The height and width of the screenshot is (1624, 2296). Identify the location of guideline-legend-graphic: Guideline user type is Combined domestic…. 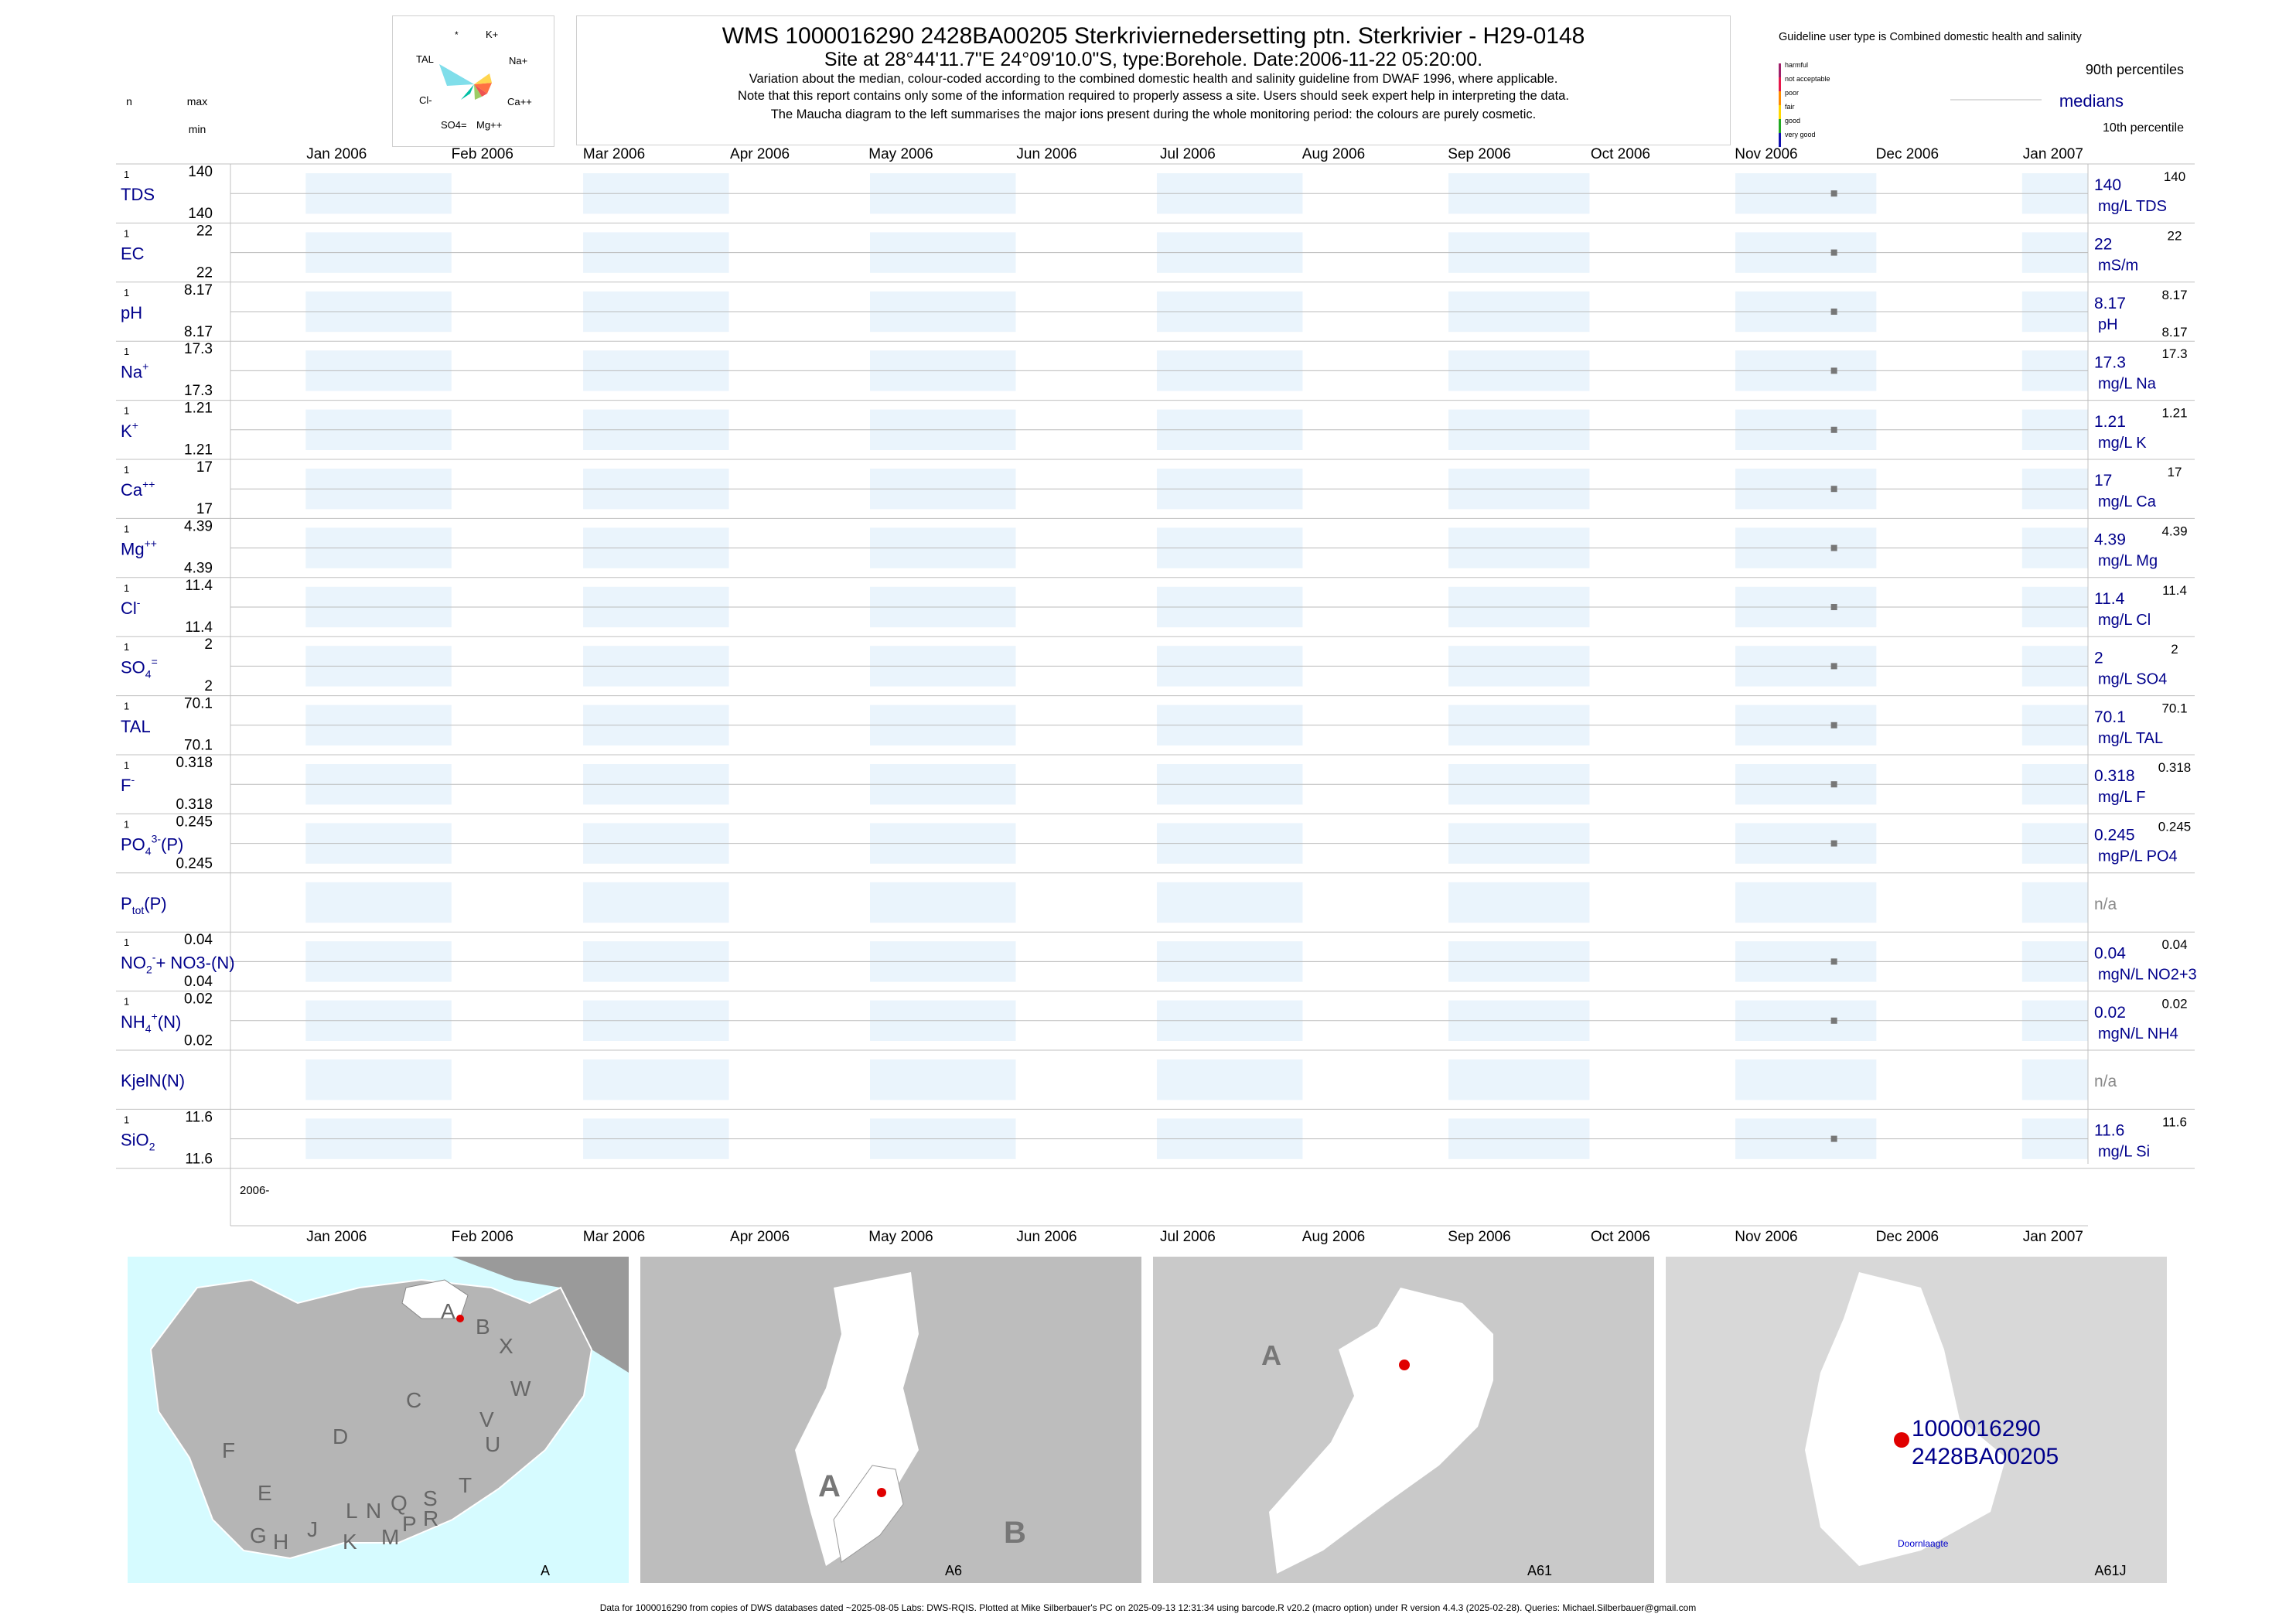
(1981, 89).